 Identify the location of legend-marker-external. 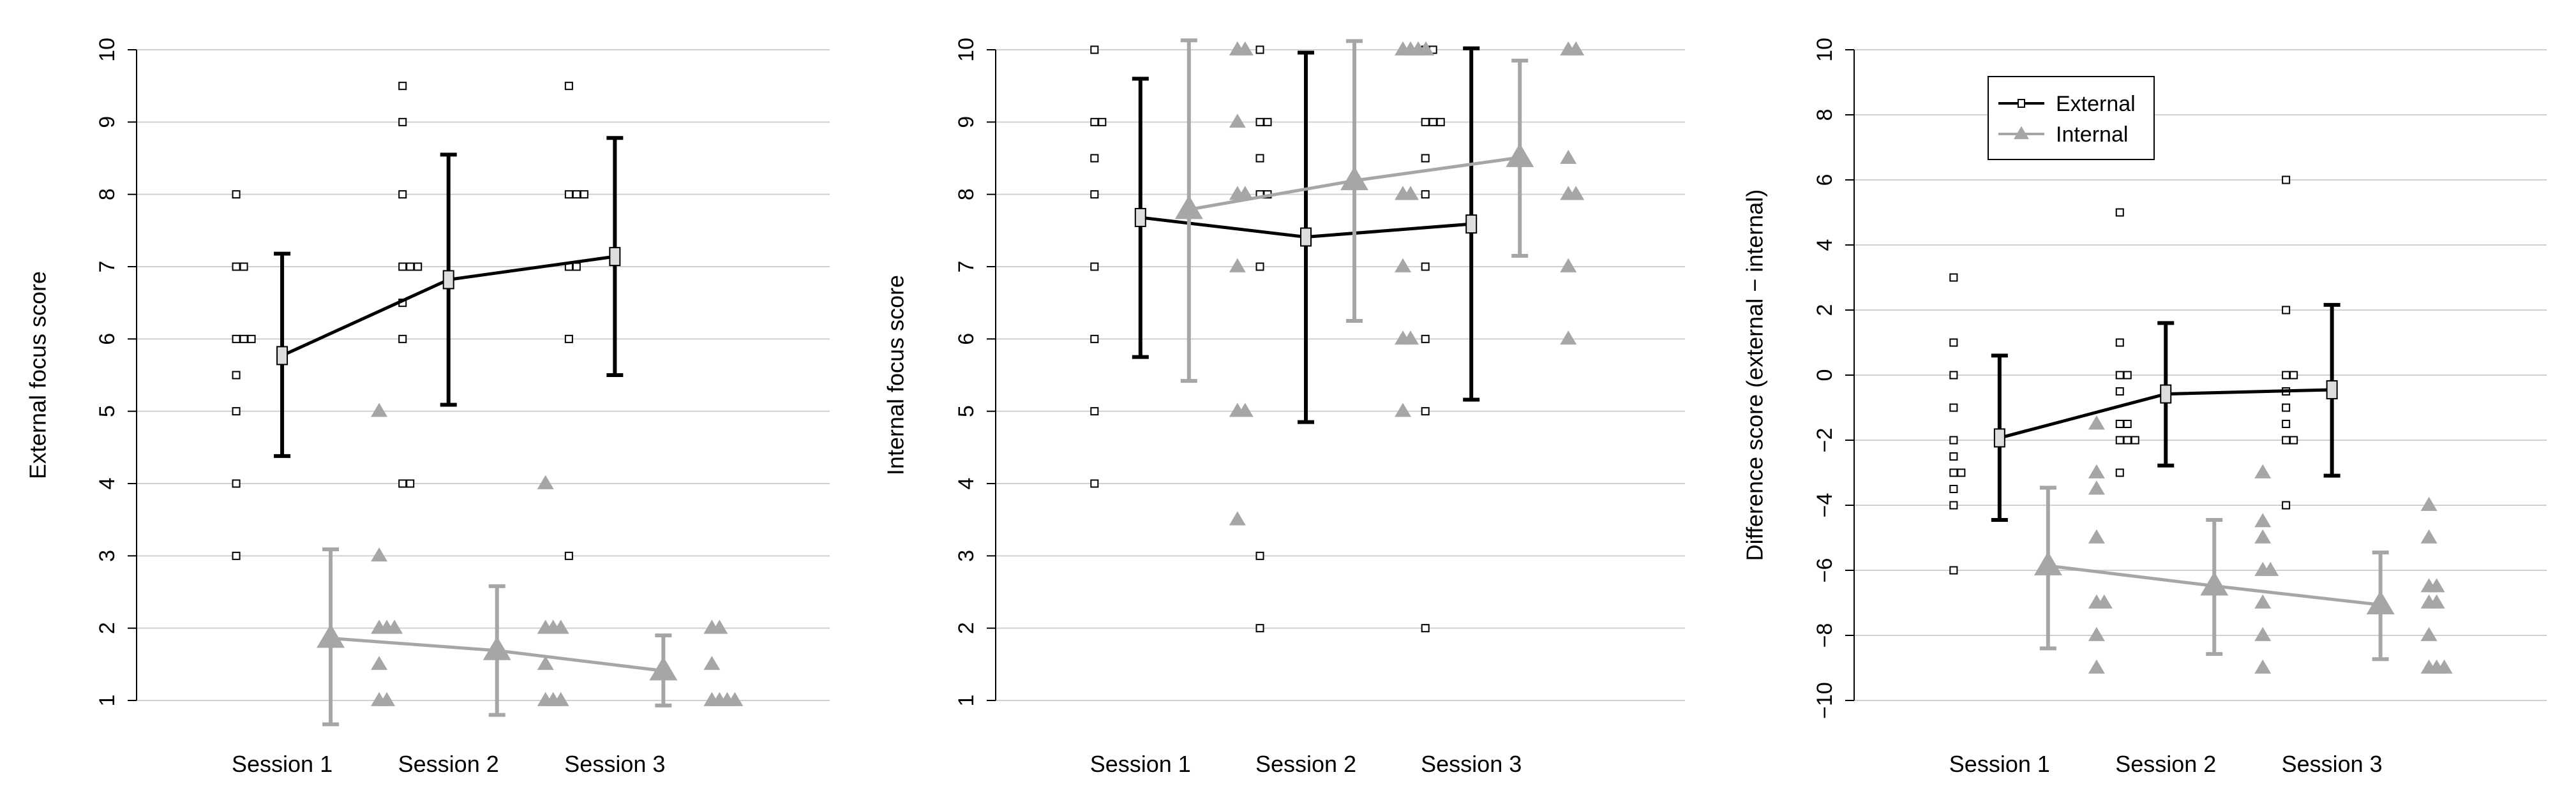
(2021, 103).